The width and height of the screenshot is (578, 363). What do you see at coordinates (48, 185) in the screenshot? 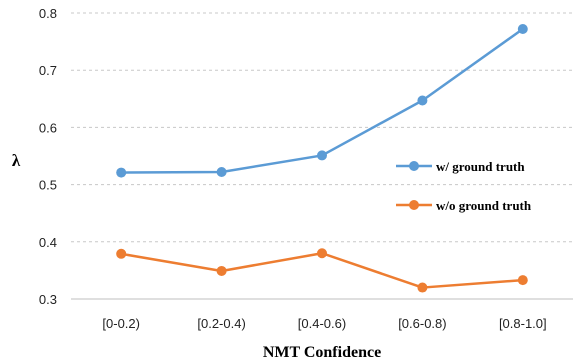
I see `y-tick-label: 0.5` at bounding box center [48, 185].